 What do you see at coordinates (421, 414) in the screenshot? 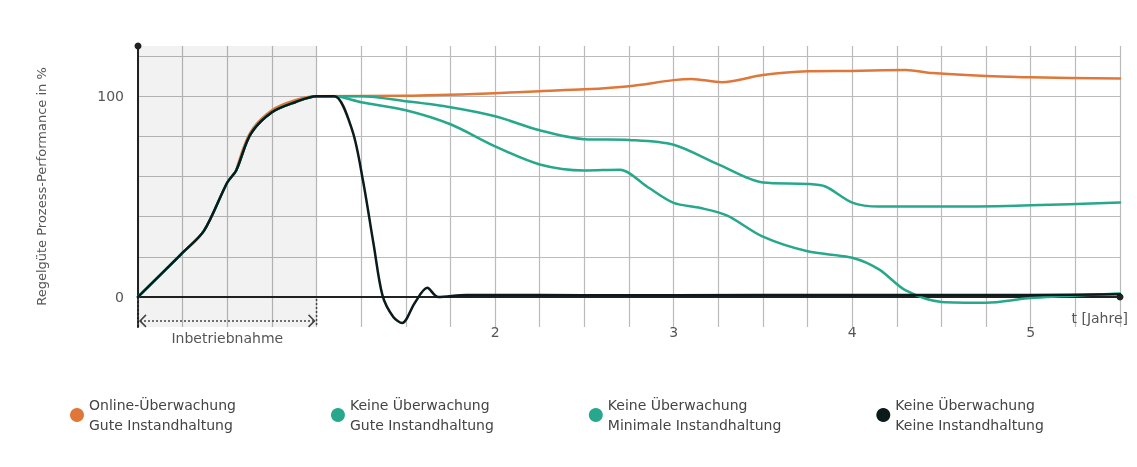
I see `legend-label: Keine Überwachung Gute Instandhaltung` at bounding box center [421, 414].